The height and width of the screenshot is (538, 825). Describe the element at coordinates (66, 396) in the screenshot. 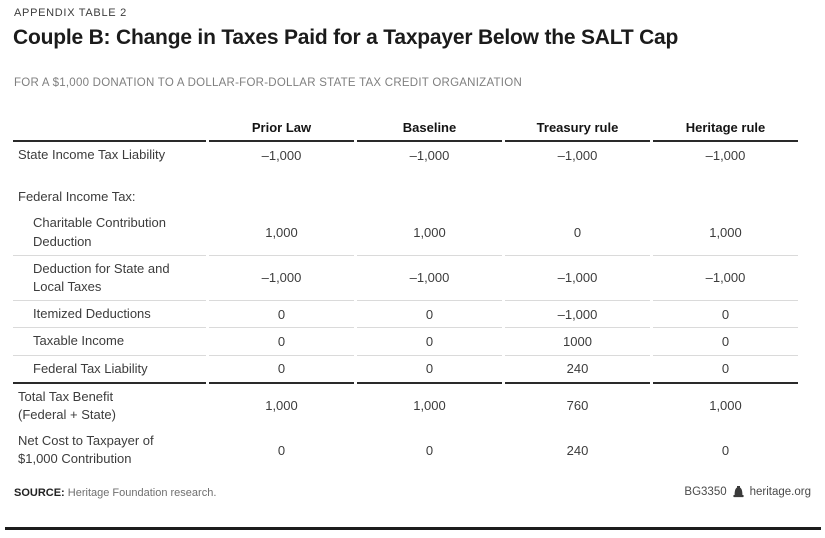

I see `row-label-line: Total Tax Benefit` at that location.